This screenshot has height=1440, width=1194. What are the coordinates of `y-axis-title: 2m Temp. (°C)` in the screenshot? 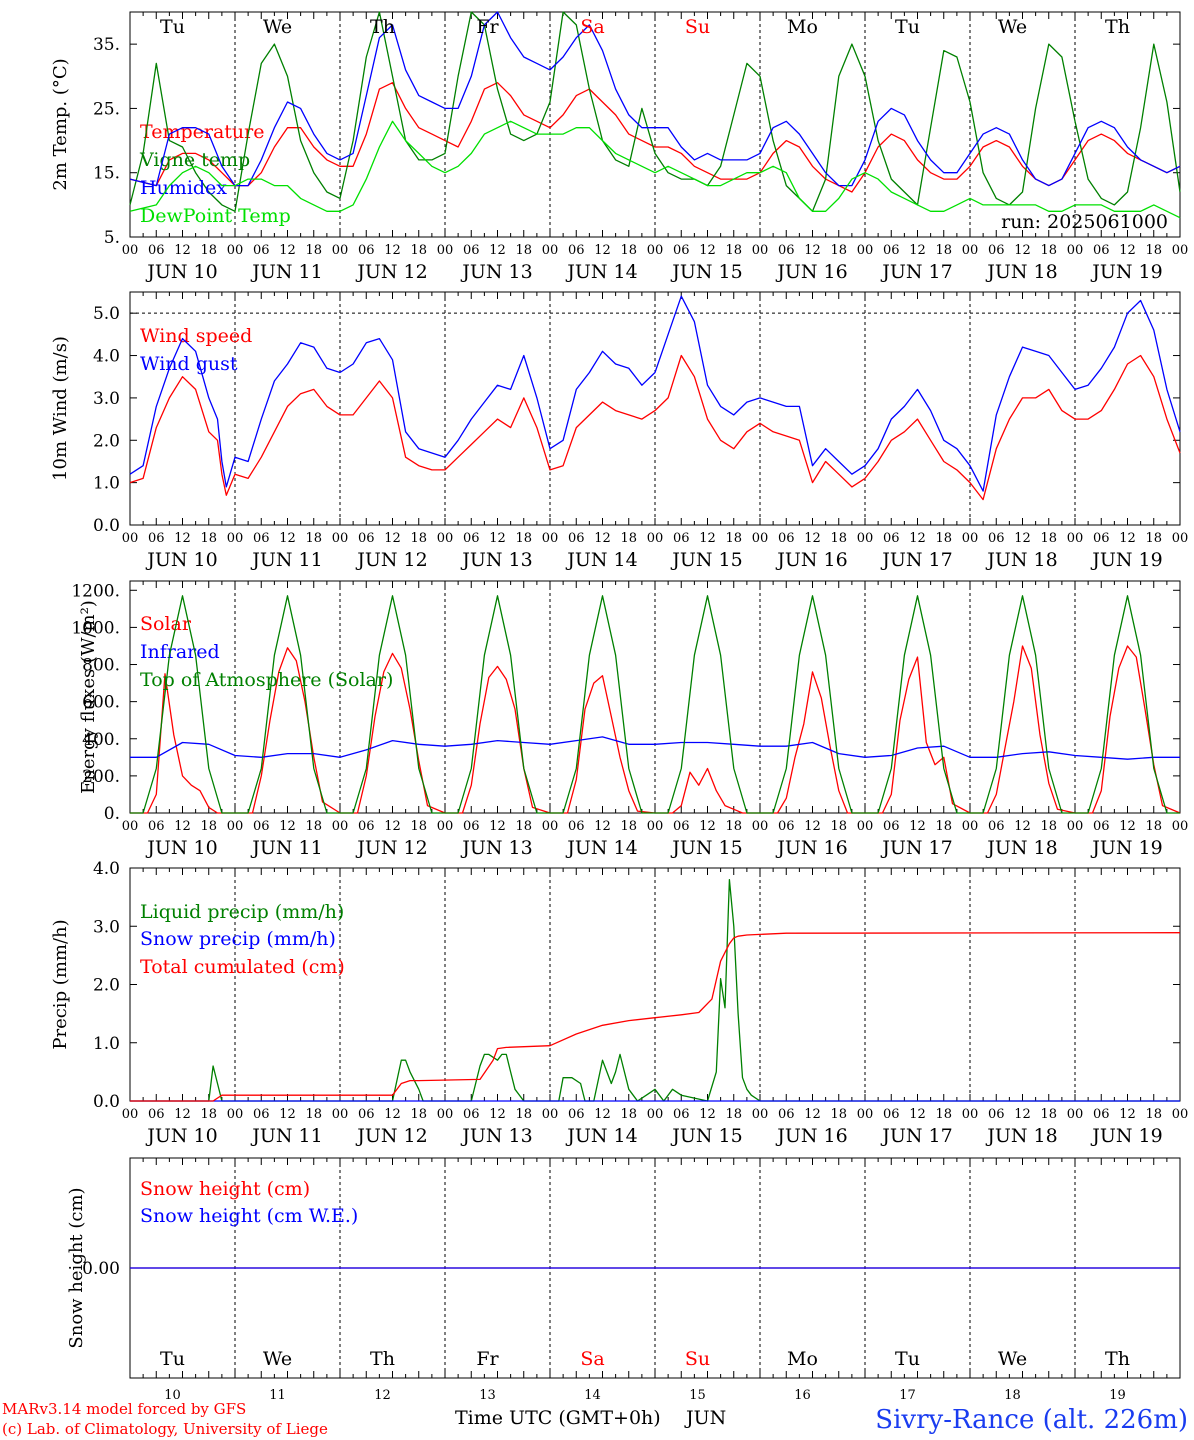 It's located at (60, 124).